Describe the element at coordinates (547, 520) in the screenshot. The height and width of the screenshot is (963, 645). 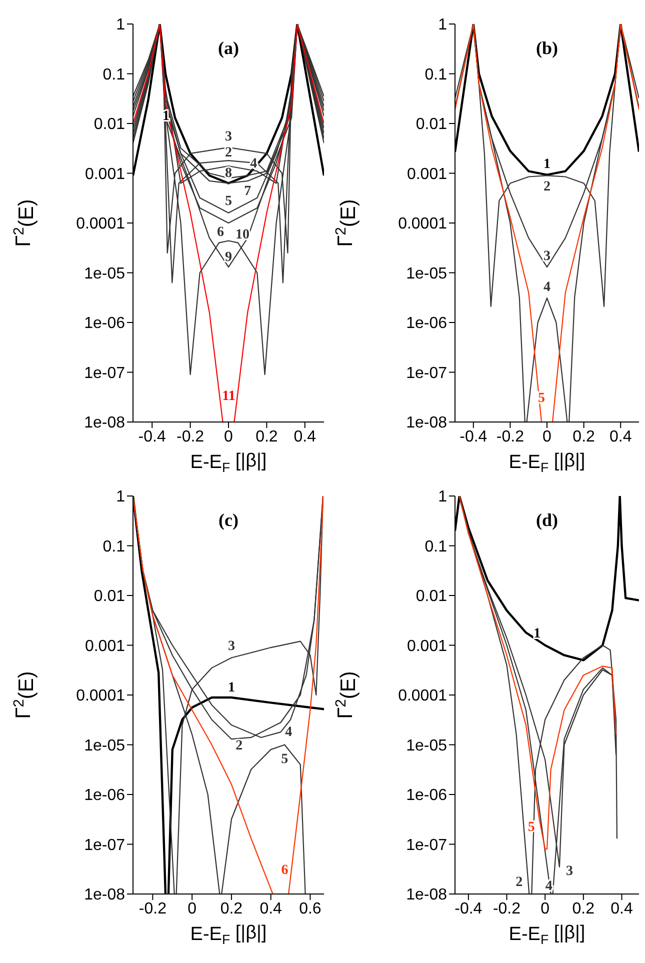
I see `text: (d)` at that location.